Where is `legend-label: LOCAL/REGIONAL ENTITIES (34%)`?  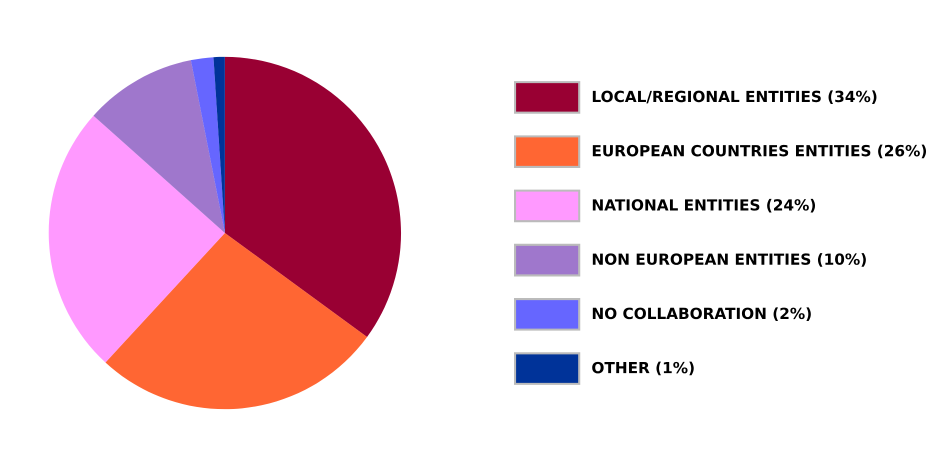 legend-label: LOCAL/REGIONAL ENTITIES (34%) is located at coordinates (734, 97).